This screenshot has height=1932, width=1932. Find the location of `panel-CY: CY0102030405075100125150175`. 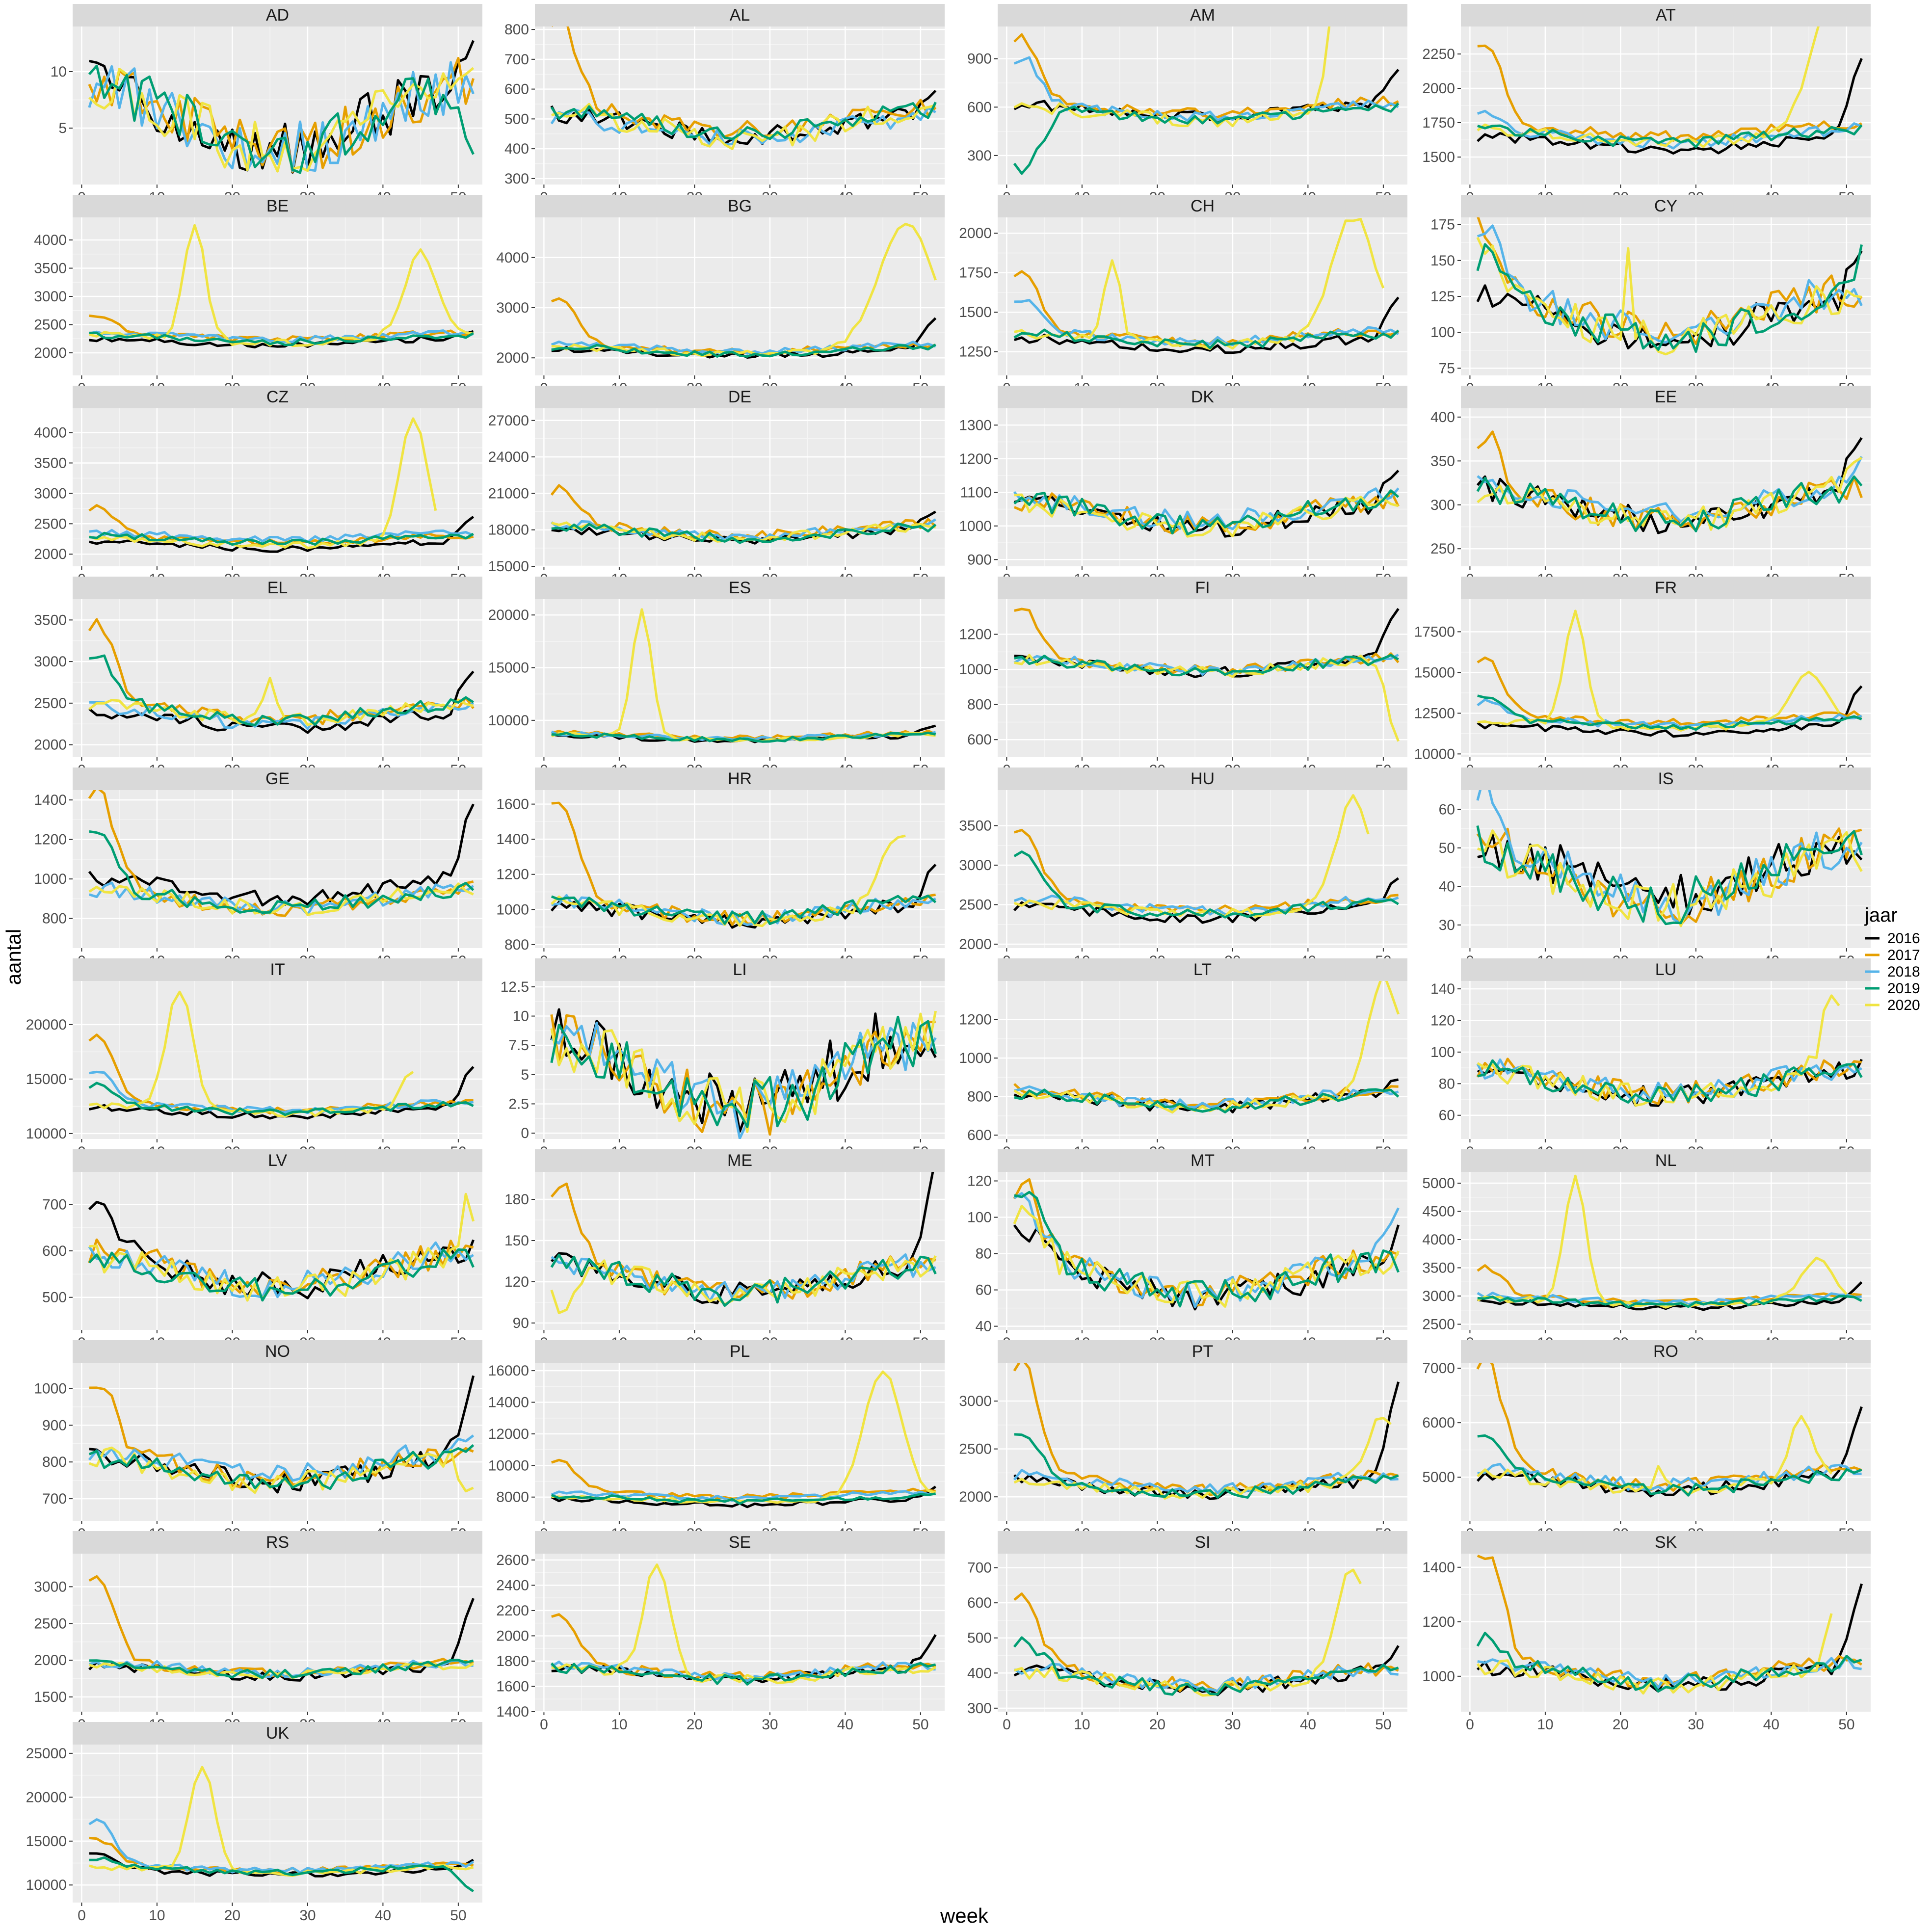

panel-CY: CY0102030405075100125150175 is located at coordinates (1650, 296).